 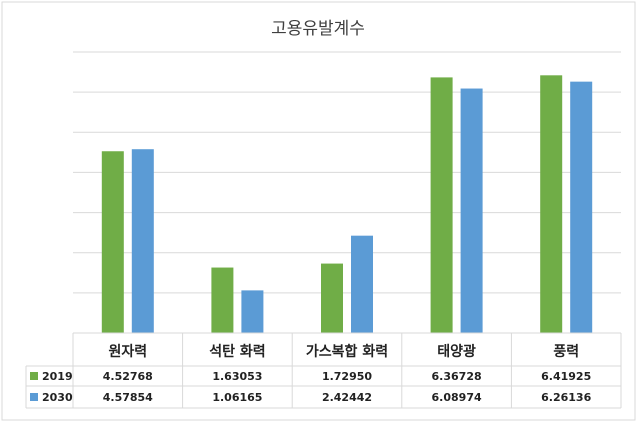 What do you see at coordinates (237, 397) in the screenshot?
I see `data-label: 1.06165` at bounding box center [237, 397].